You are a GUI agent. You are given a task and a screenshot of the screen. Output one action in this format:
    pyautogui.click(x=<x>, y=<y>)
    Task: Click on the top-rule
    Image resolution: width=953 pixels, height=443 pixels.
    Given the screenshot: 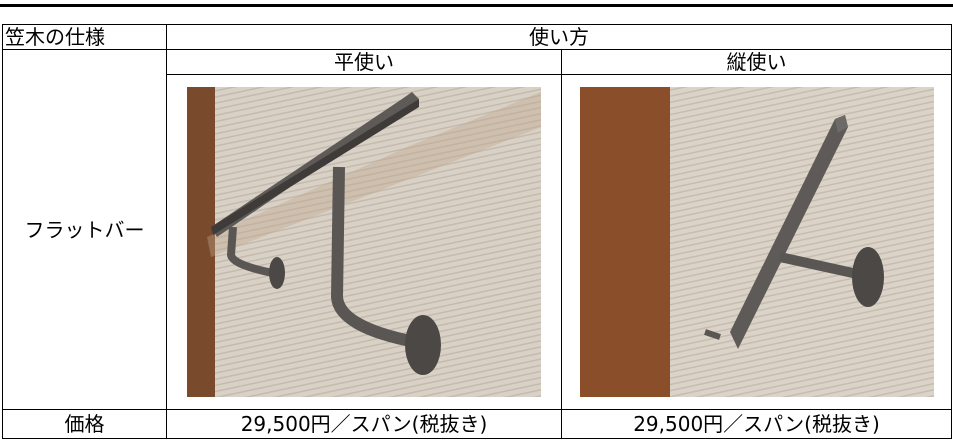 What is the action you would take?
    pyautogui.click(x=476, y=5)
    